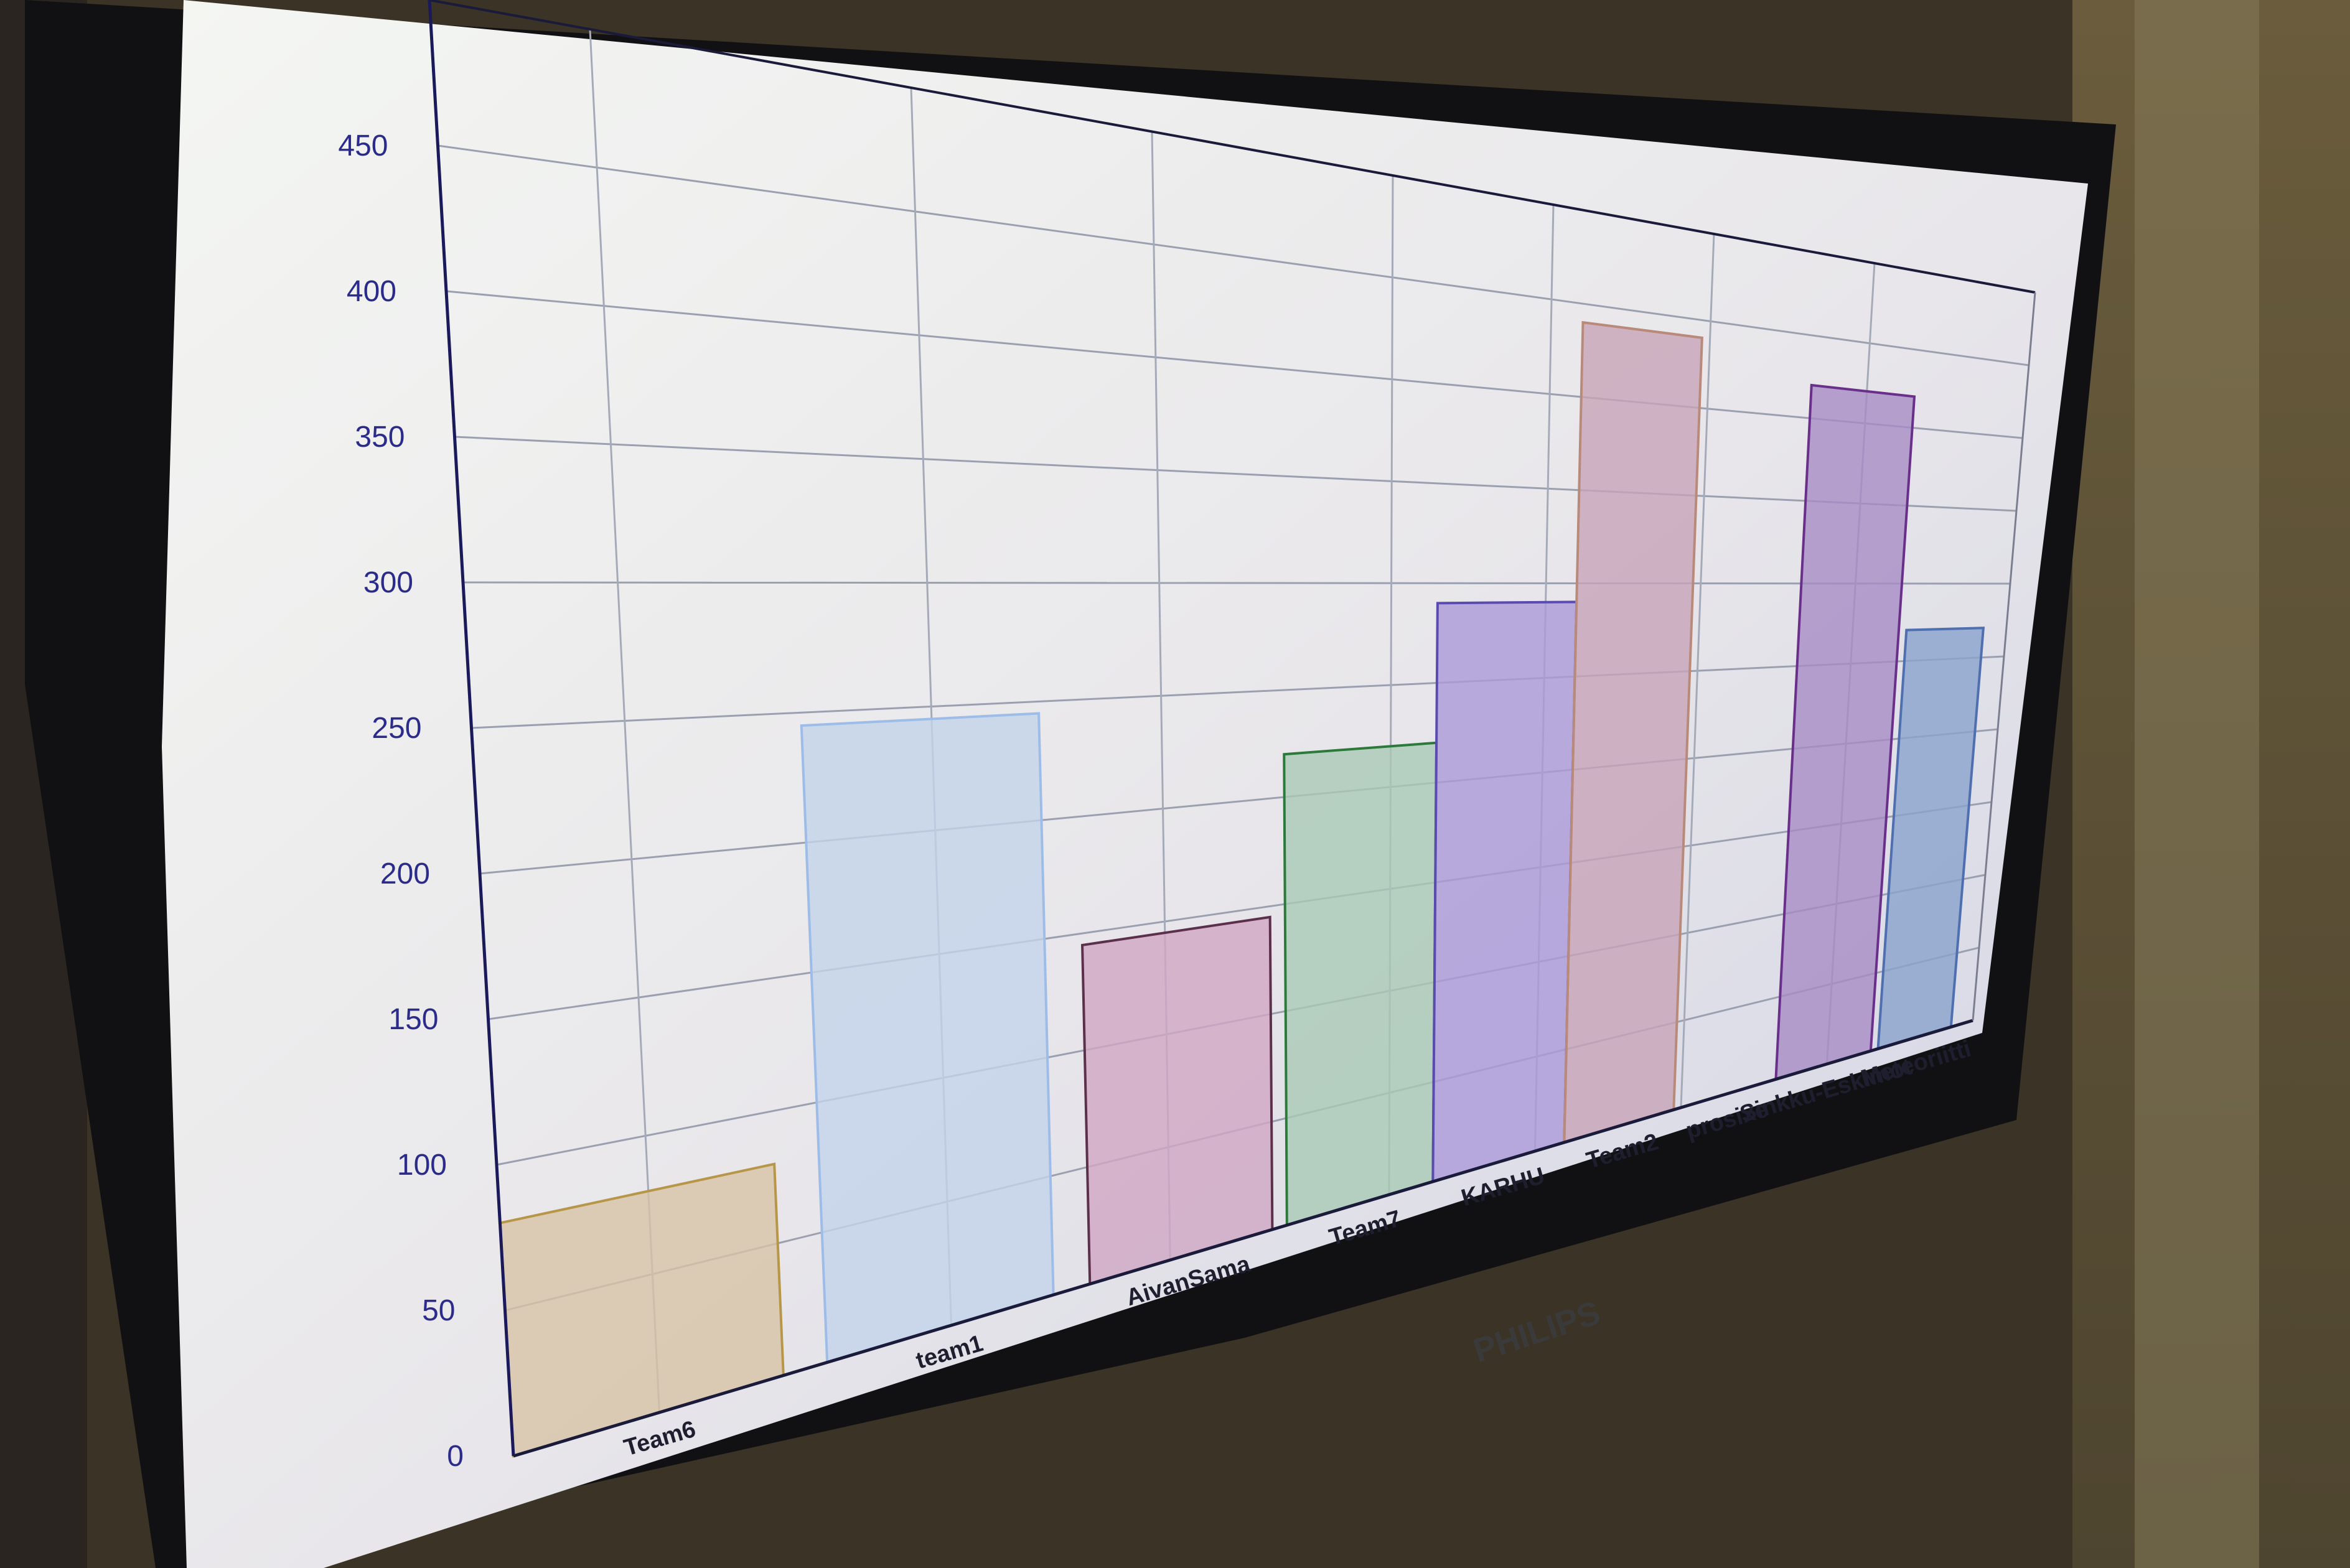 The width and height of the screenshot is (2350, 1568). I want to click on y-tick-label: 300, so click(388, 582).